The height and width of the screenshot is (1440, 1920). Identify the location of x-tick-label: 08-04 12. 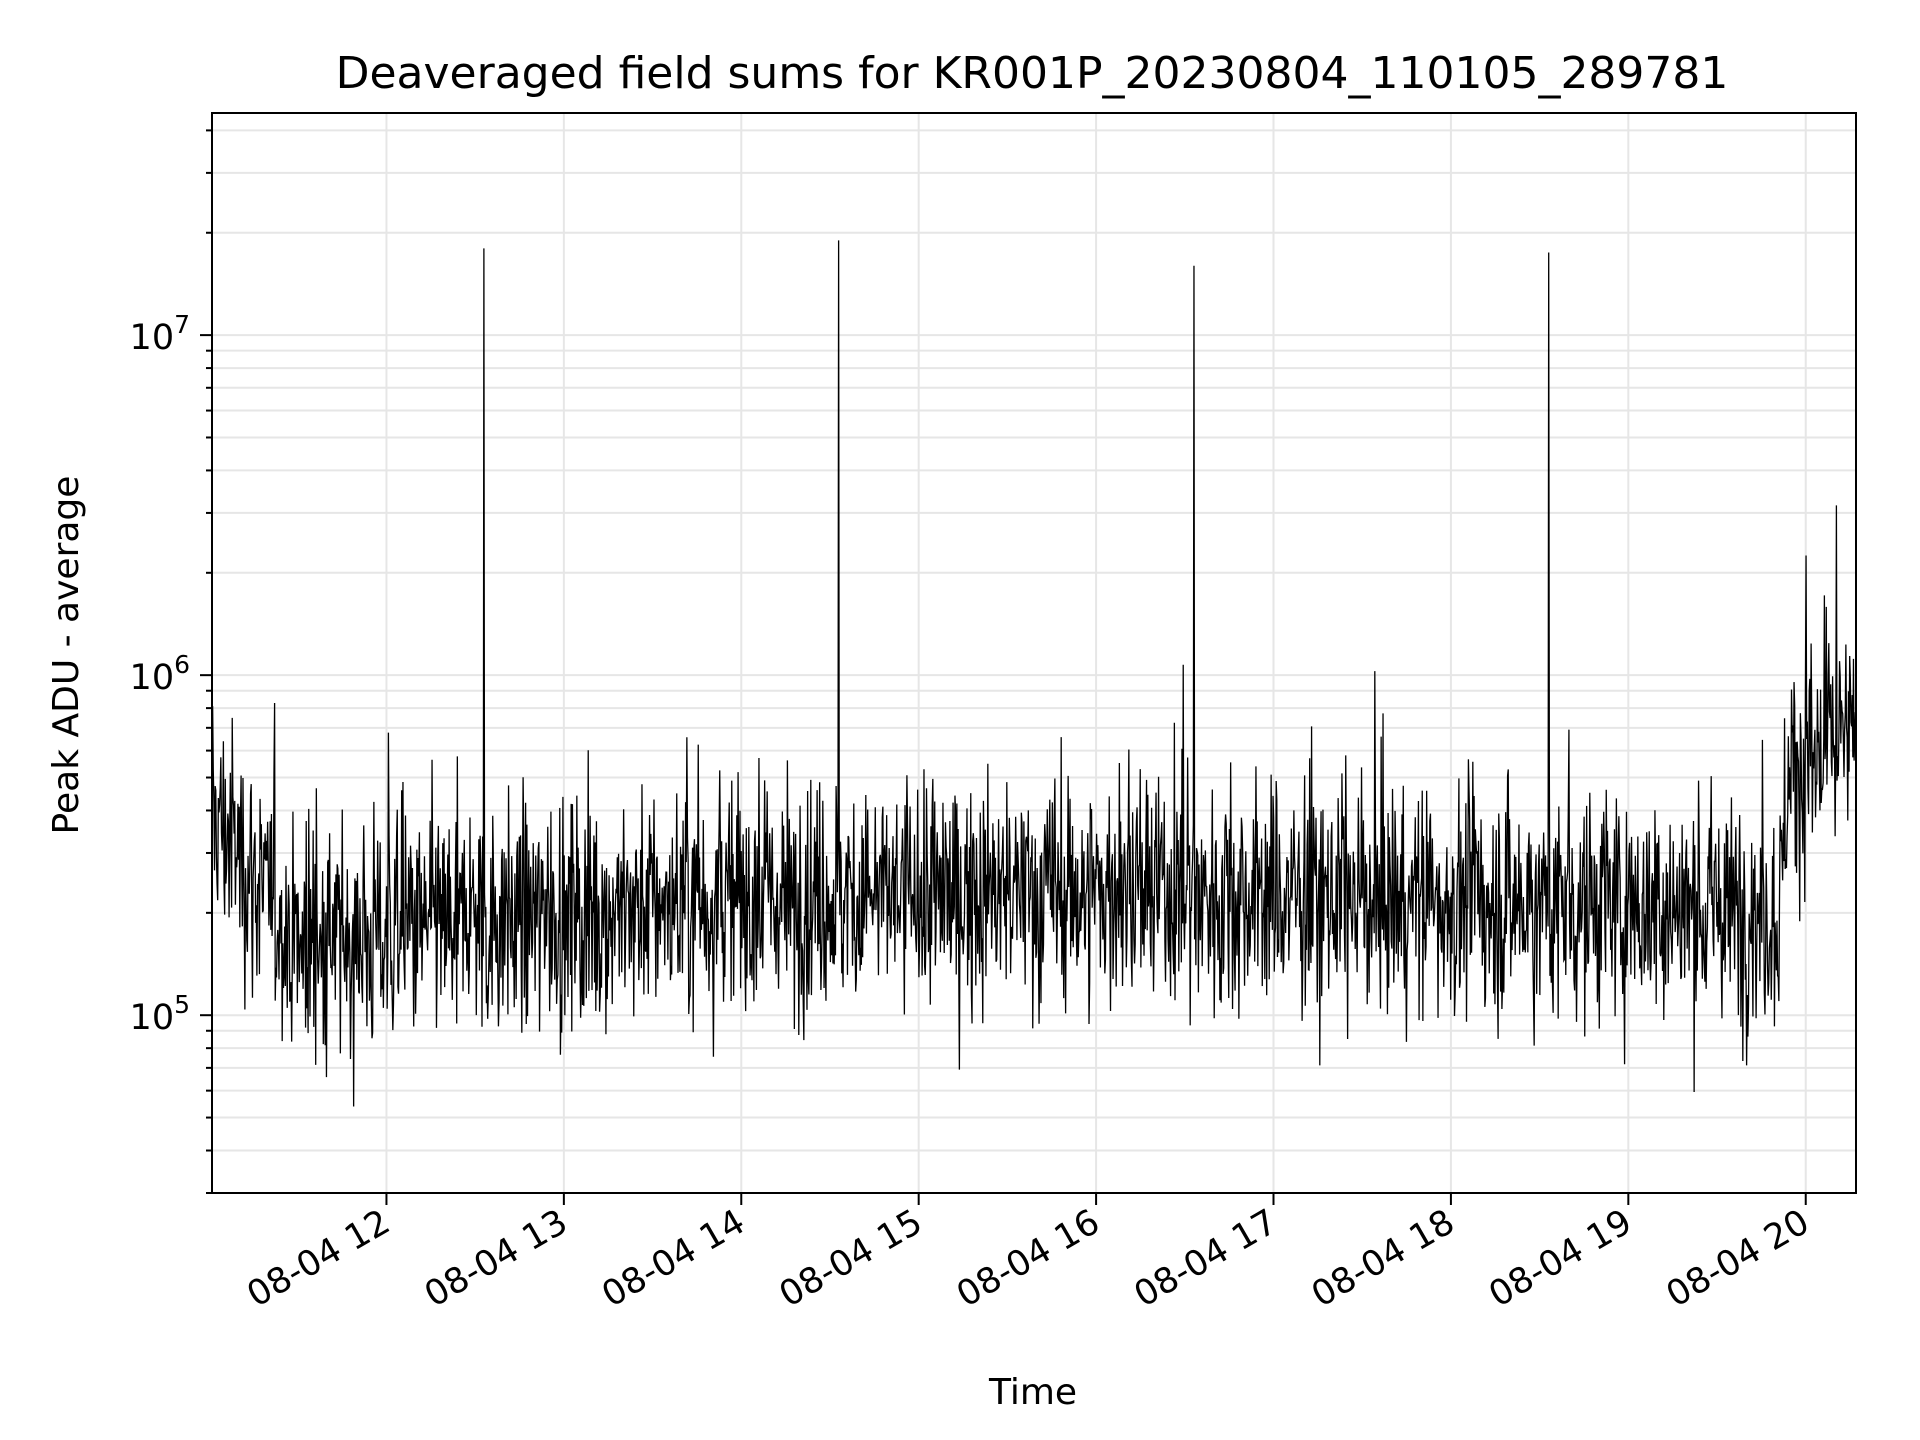
(319, 1258).